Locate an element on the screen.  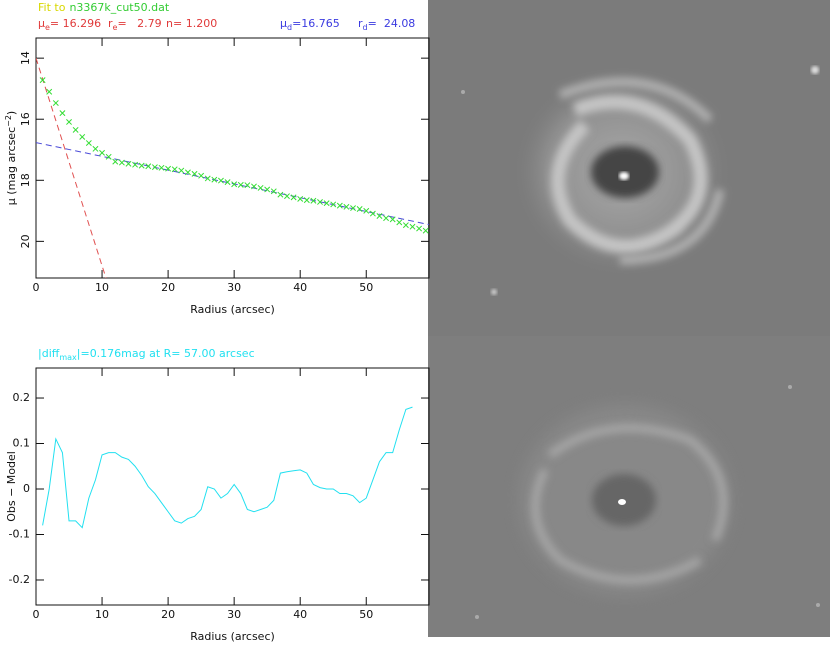
y-tick-label: 0.2 is located at coordinates (22, 397).